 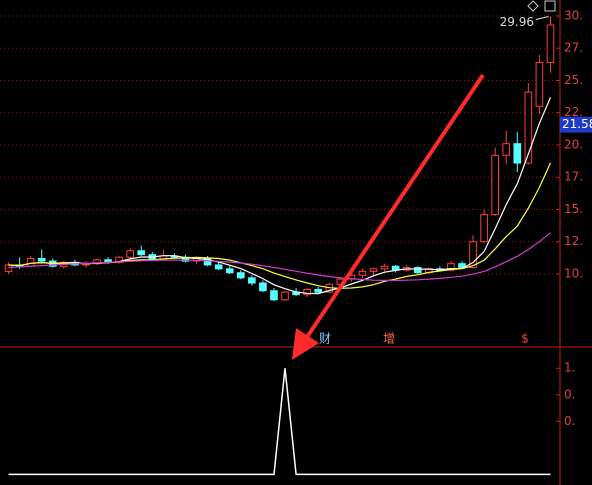 I want to click on moving-average-line, so click(x=279, y=256).